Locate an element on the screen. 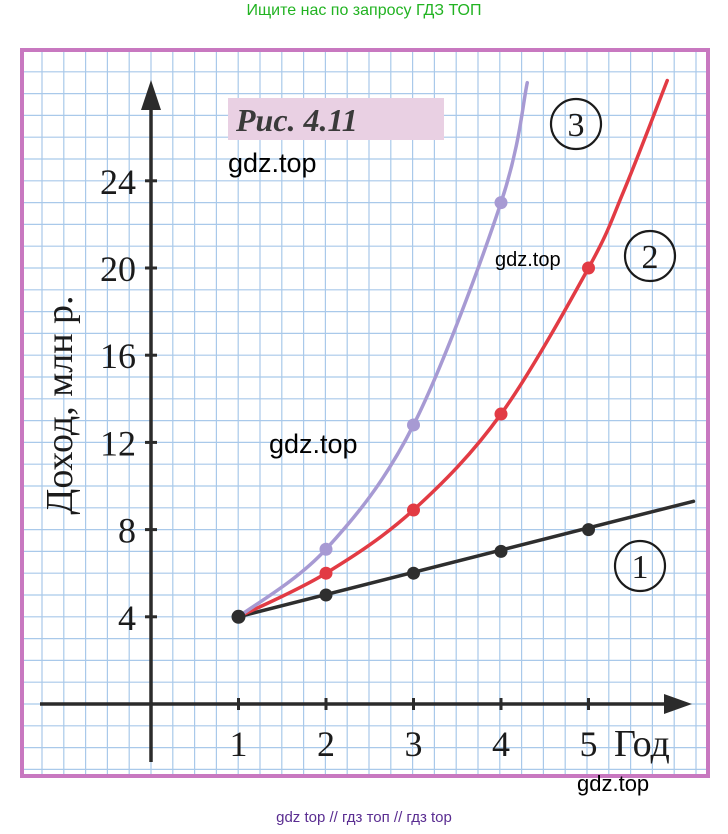  series-3-label: 3 is located at coordinates (576, 125).